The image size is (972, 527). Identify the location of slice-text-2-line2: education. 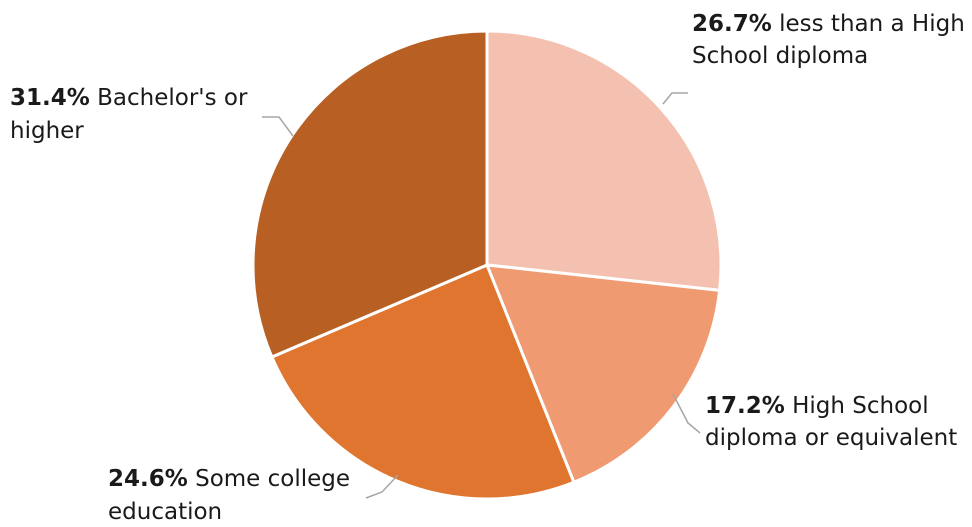
(165, 512).